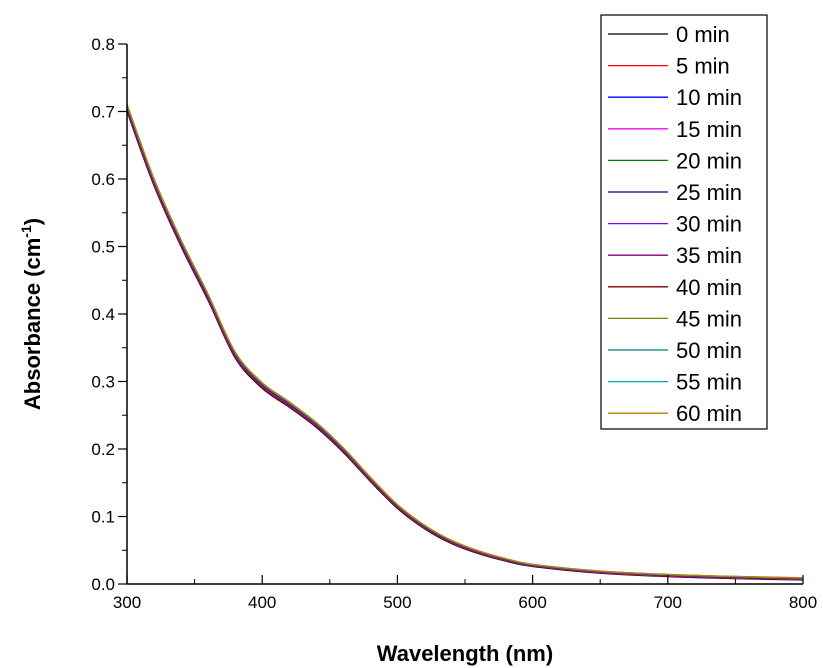 This screenshot has height=668, width=823. Describe the element at coordinates (709, 382) in the screenshot. I see `legend-label: 55 min` at that location.